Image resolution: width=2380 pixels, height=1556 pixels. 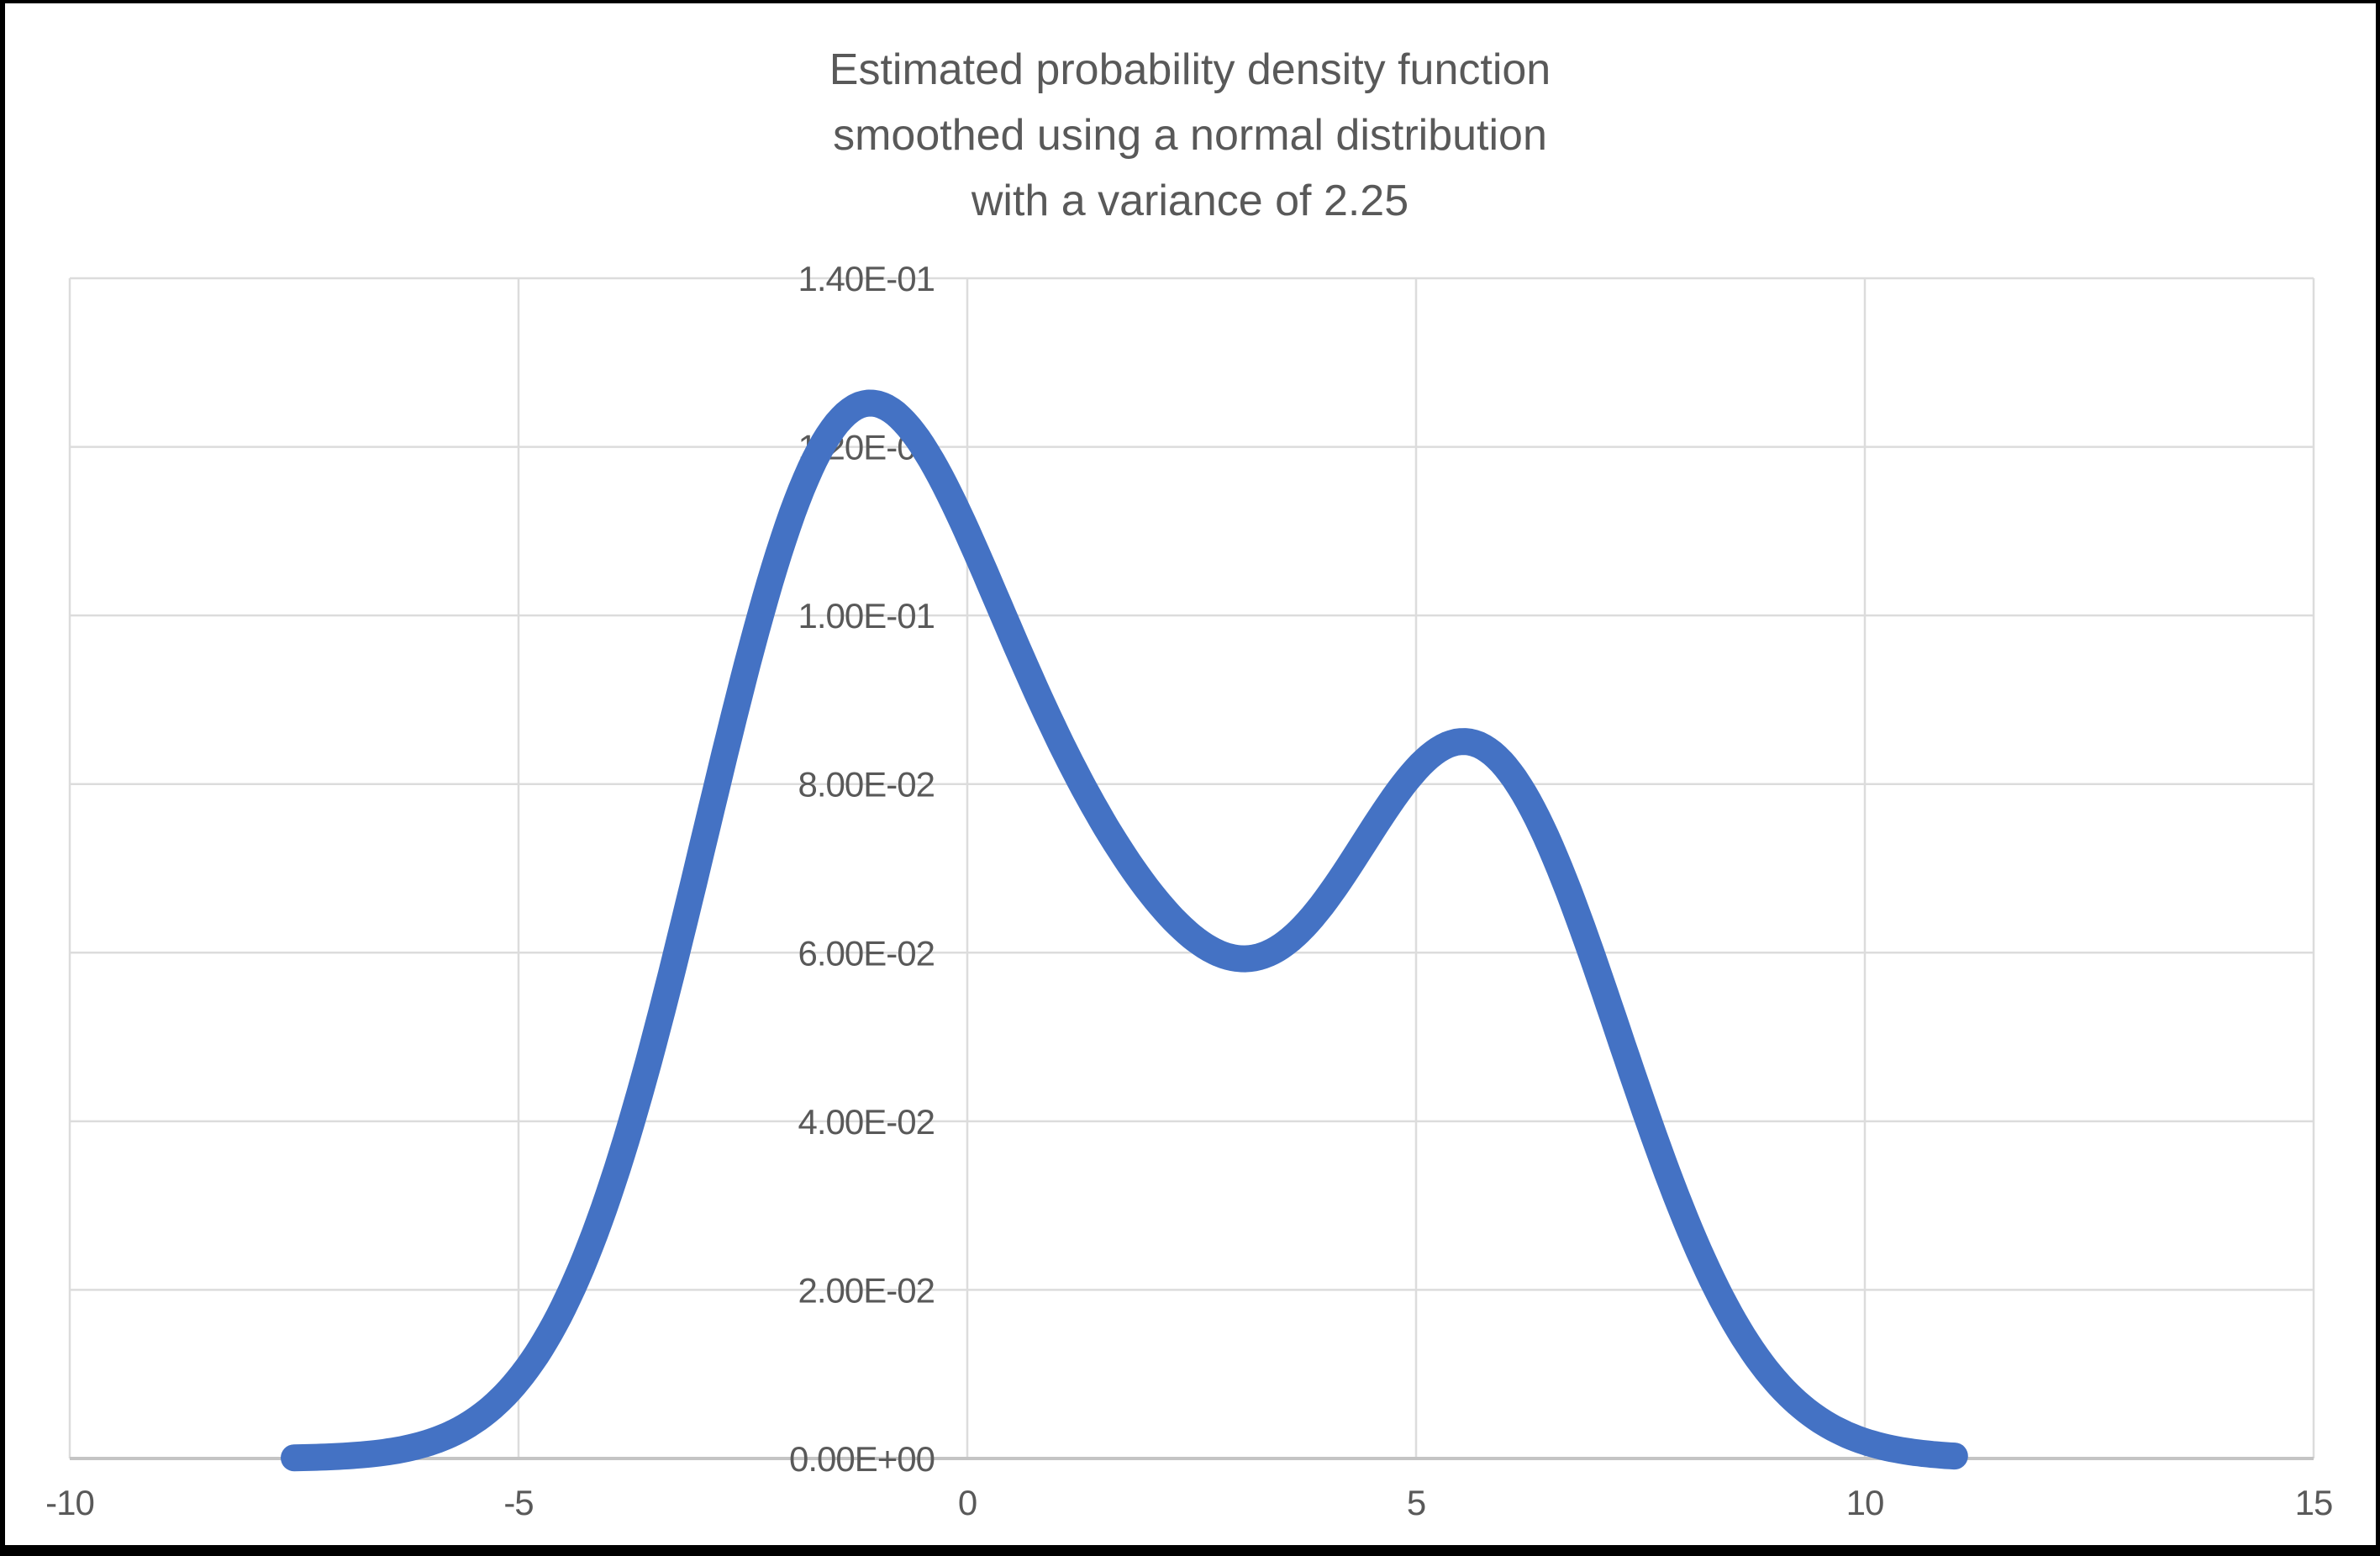 What do you see at coordinates (968, 1503) in the screenshot?
I see `x-tick-label: 0` at bounding box center [968, 1503].